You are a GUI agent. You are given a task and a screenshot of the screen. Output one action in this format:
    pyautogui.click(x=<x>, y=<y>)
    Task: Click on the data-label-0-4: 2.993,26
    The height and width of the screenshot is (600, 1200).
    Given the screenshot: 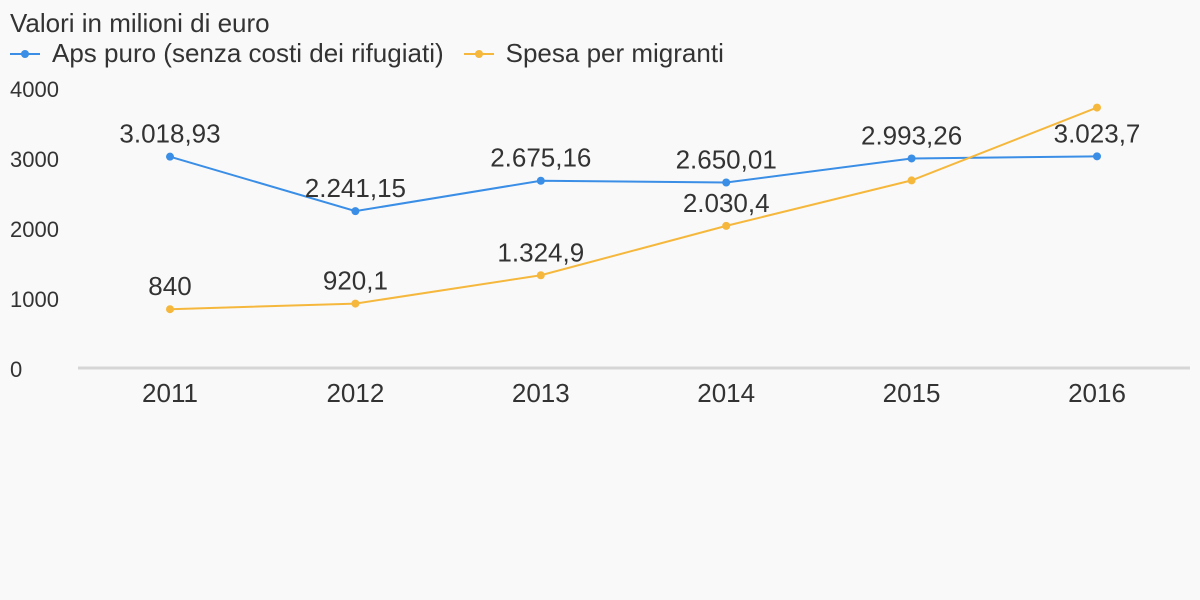 What is the action you would take?
    pyautogui.click(x=911, y=135)
    